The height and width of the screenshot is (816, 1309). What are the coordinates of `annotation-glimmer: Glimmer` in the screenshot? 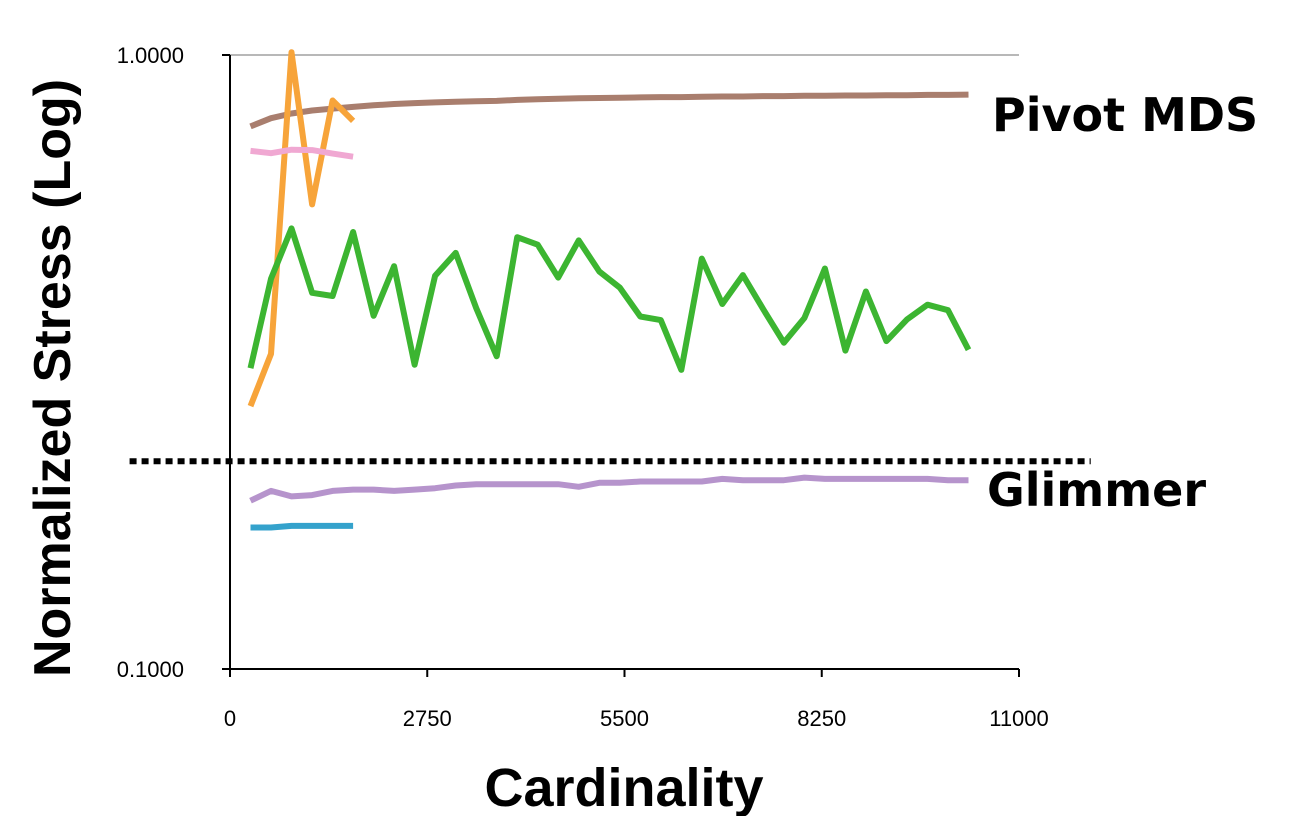 It's located at (1096, 490).